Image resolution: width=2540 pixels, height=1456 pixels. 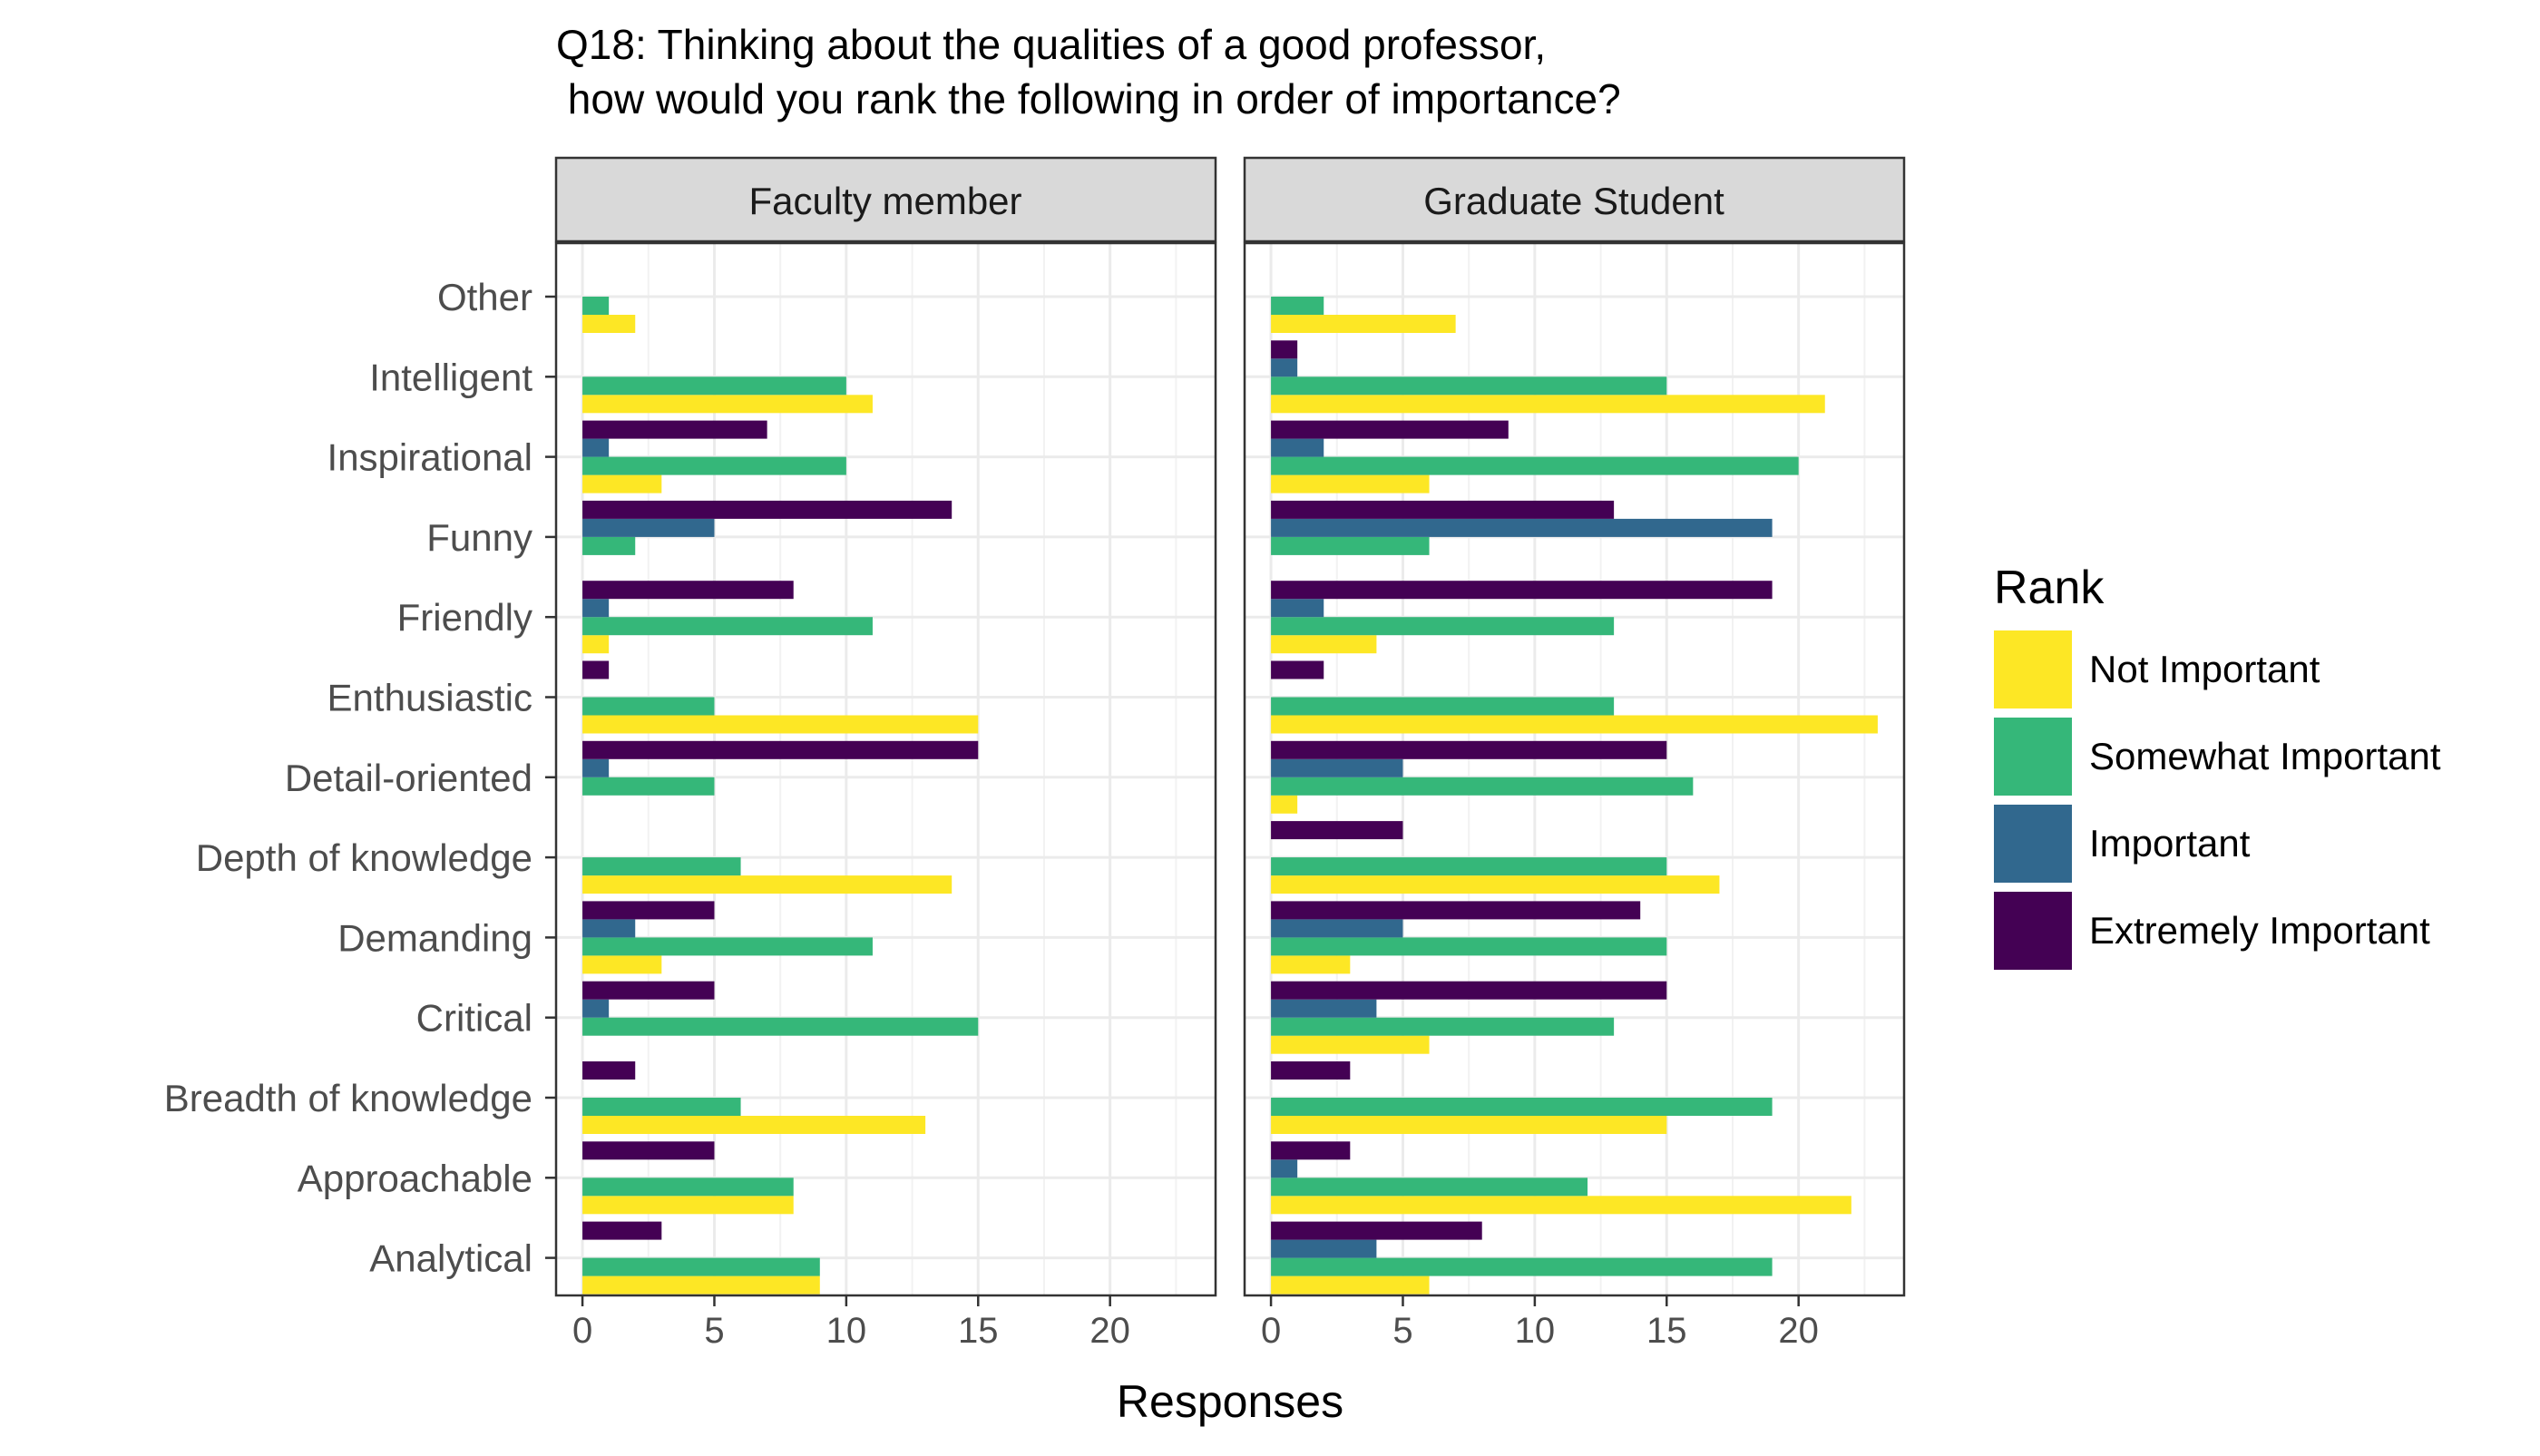 I want to click on bar-graduate-student-friendly-important, so click(x=1298, y=608).